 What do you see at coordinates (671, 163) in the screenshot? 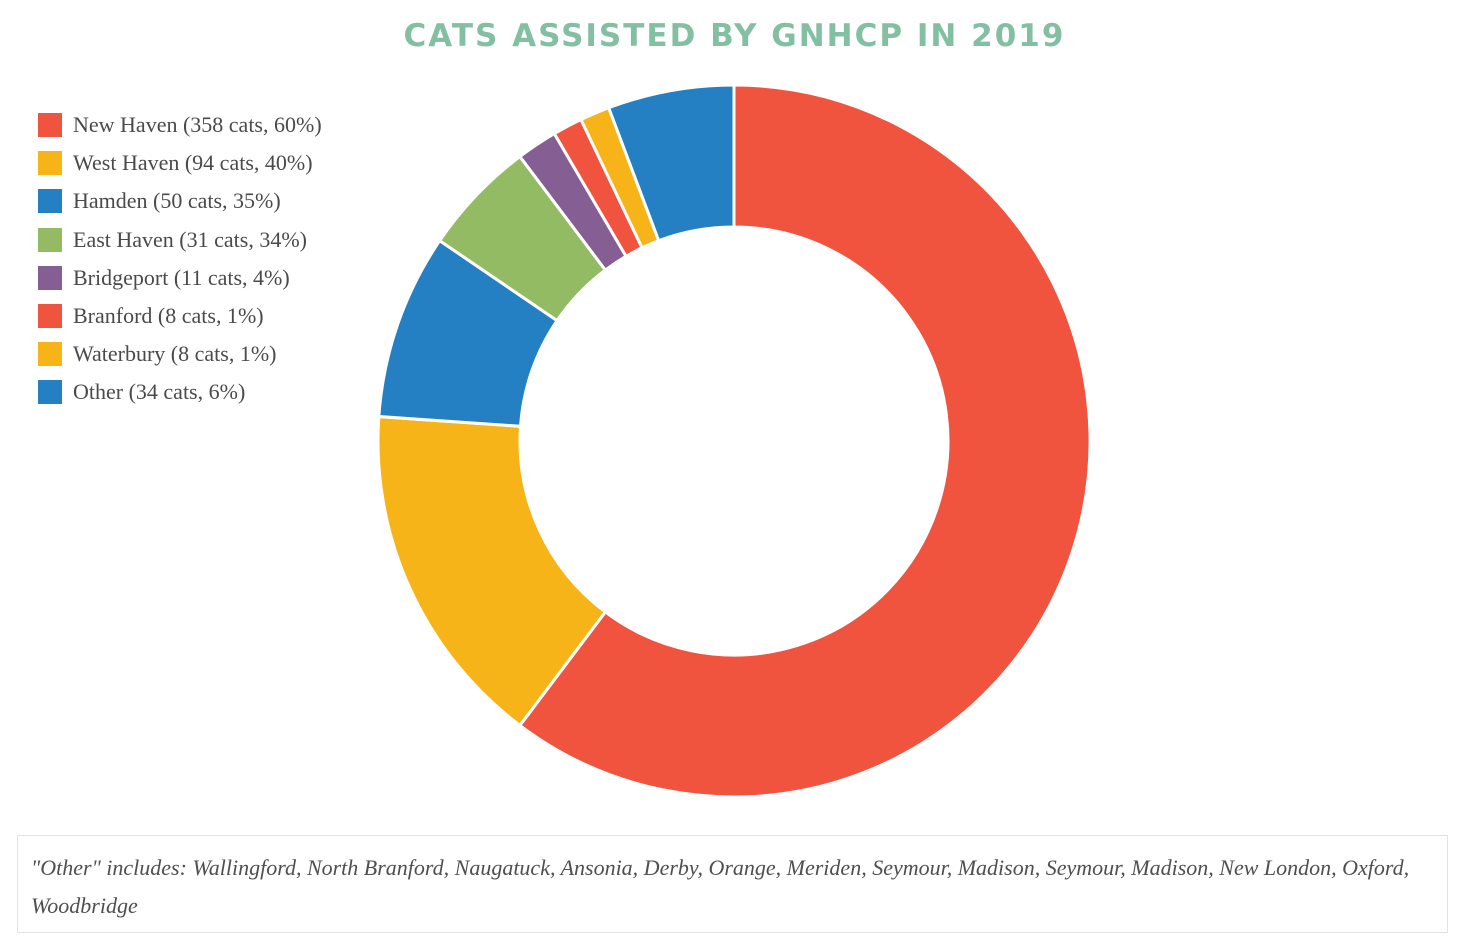
I see `donut-slice-other` at bounding box center [671, 163].